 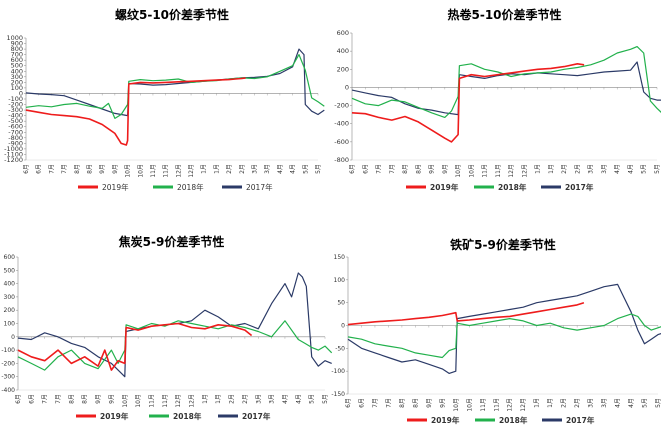 I want to click on y-tick-label: -800, so click(x=15, y=138).